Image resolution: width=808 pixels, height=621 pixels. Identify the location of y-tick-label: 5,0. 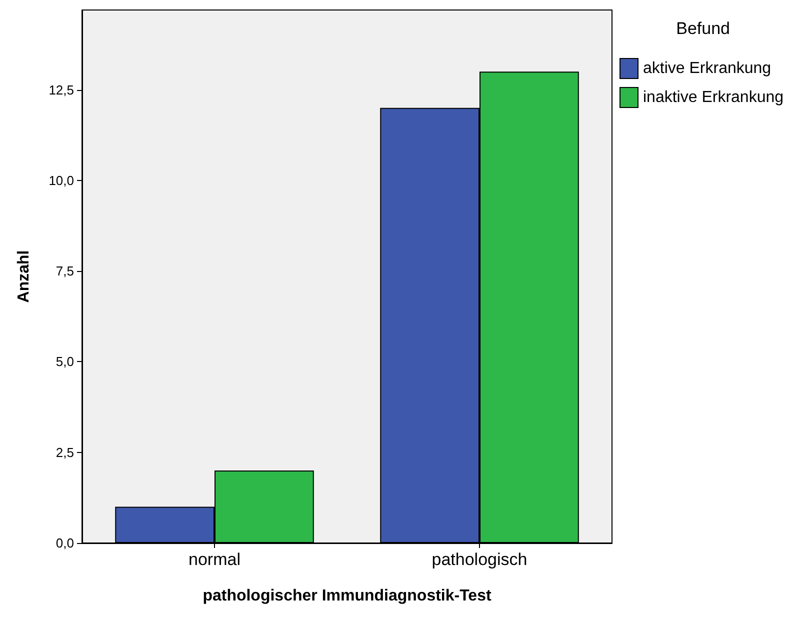
(65, 362).